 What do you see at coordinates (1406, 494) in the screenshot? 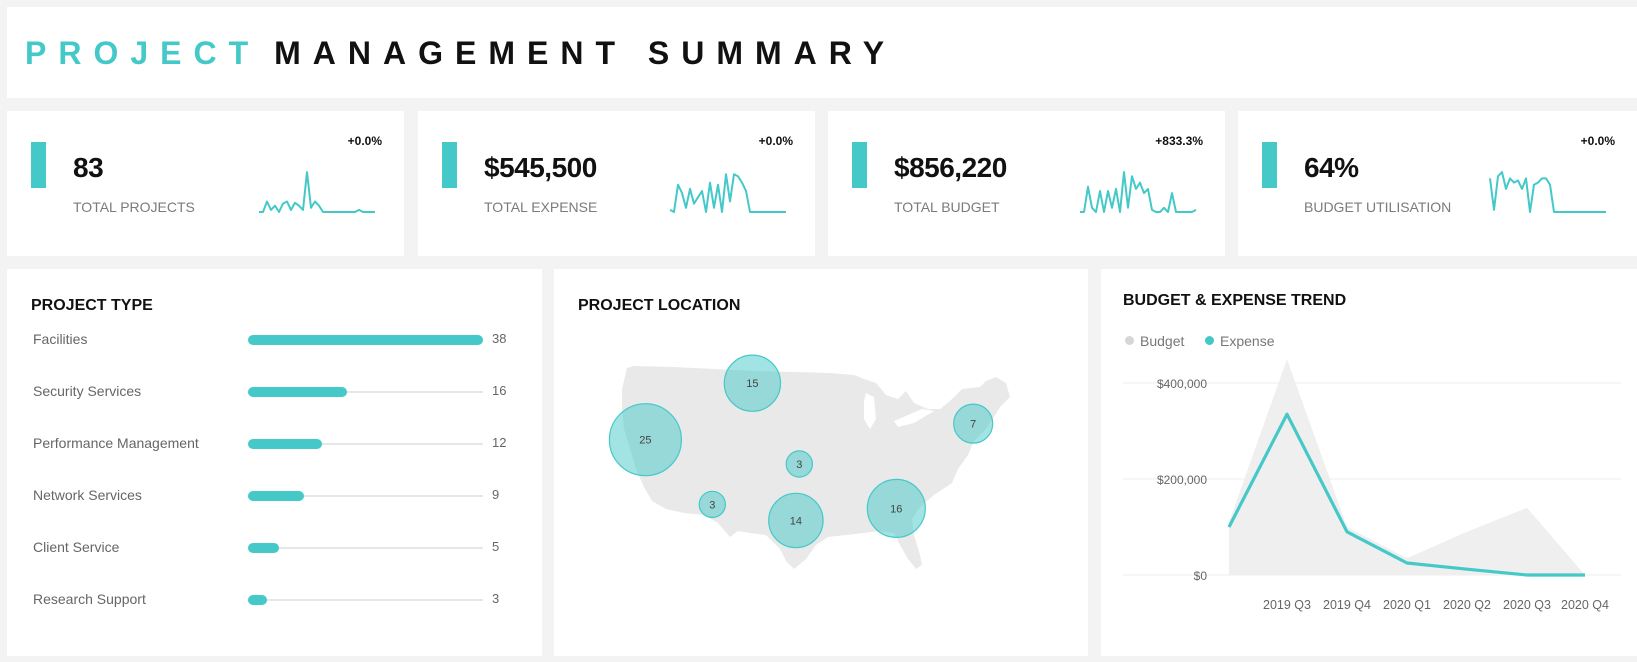
I see `expense-line` at bounding box center [1406, 494].